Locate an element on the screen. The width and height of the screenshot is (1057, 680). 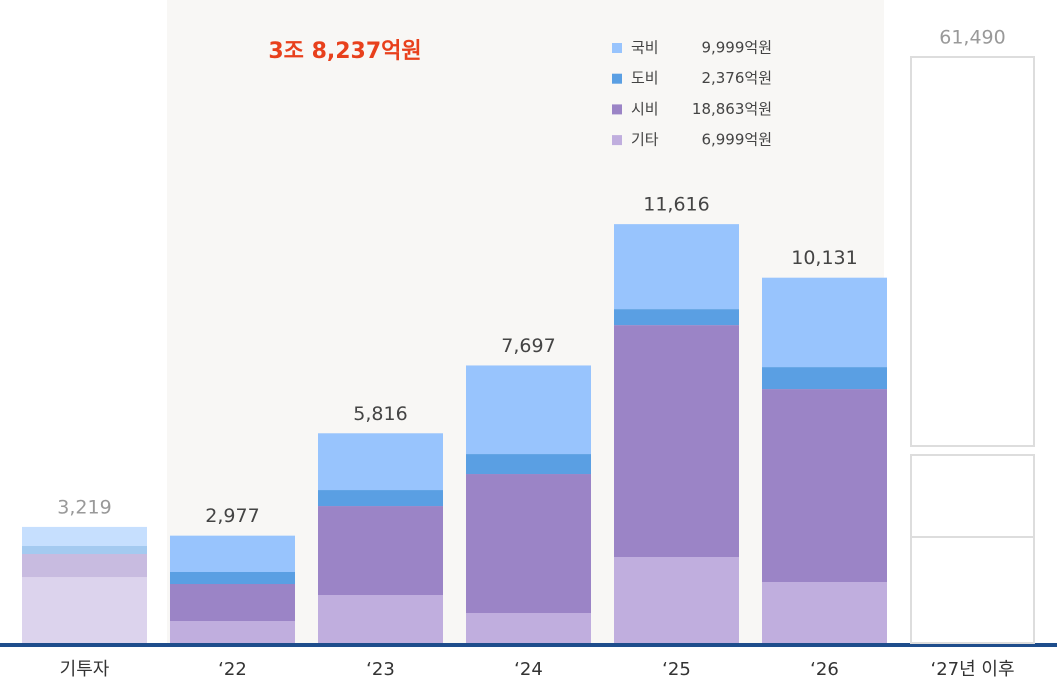
legend-amount: 2,376억원 is located at coordinates (736, 78).